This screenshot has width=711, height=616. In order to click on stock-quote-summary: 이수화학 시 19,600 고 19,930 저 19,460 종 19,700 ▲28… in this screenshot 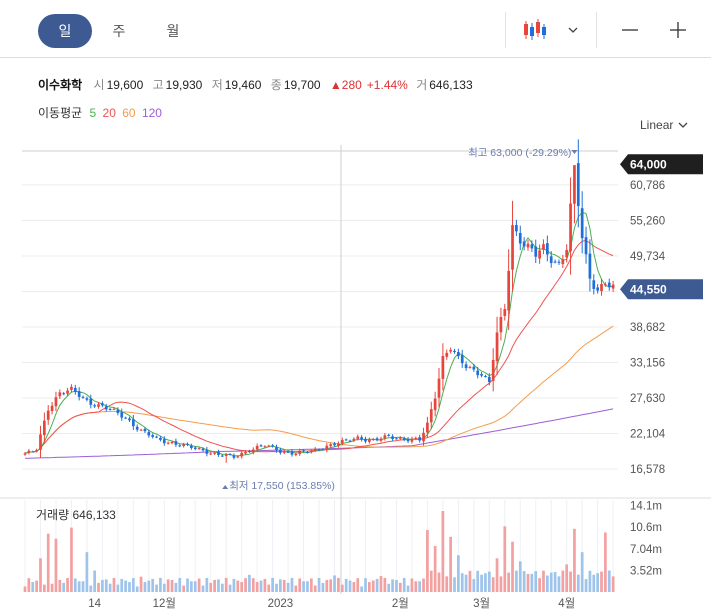, I will do `click(258, 84)`.